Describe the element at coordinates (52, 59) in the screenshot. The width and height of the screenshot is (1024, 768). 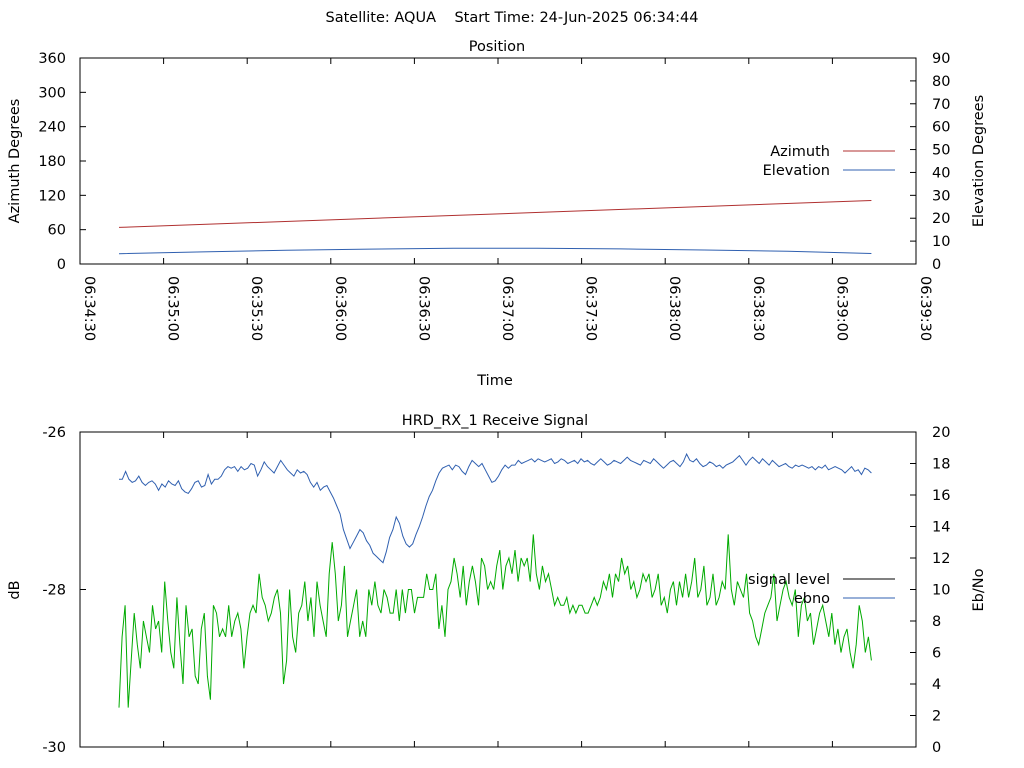
I see `azimuth-tick-label: 360` at that location.